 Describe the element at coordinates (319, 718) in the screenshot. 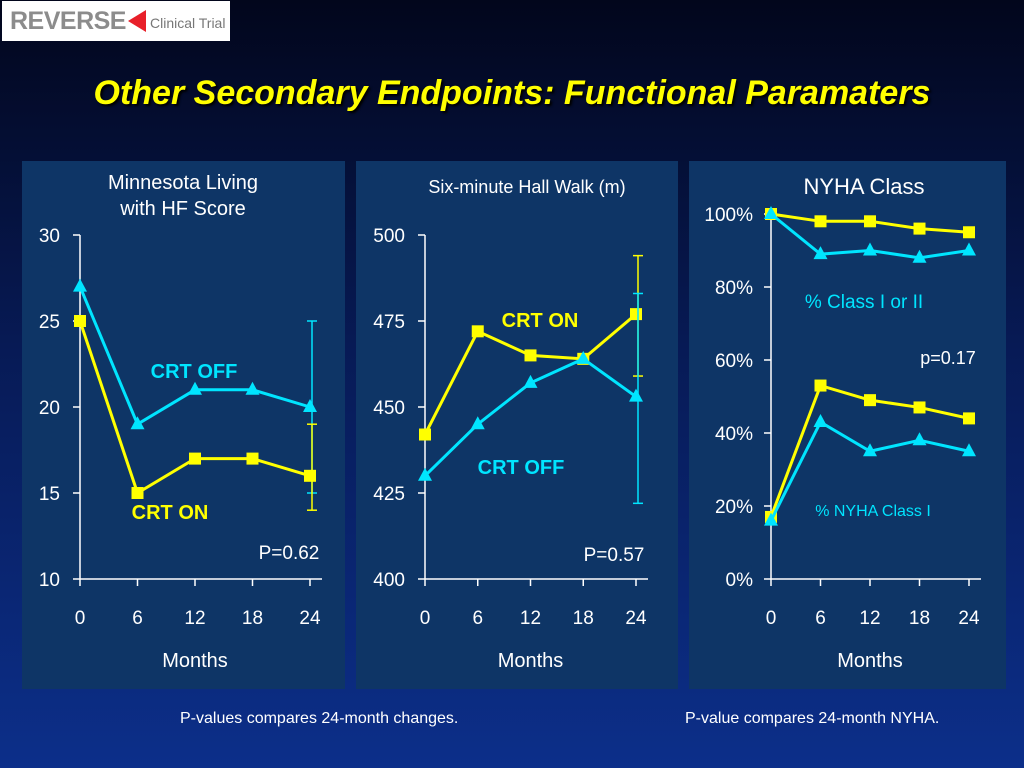

I see `footnote-left: P-values compares 24-month changes.` at that location.